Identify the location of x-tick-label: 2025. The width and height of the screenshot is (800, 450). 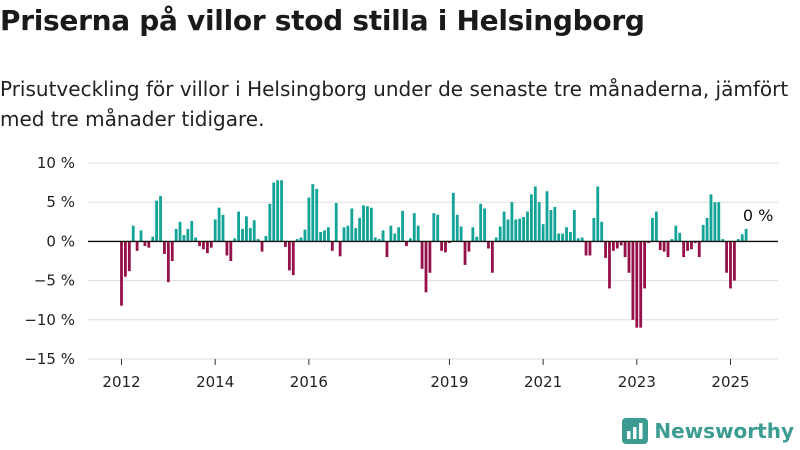
(730, 382).